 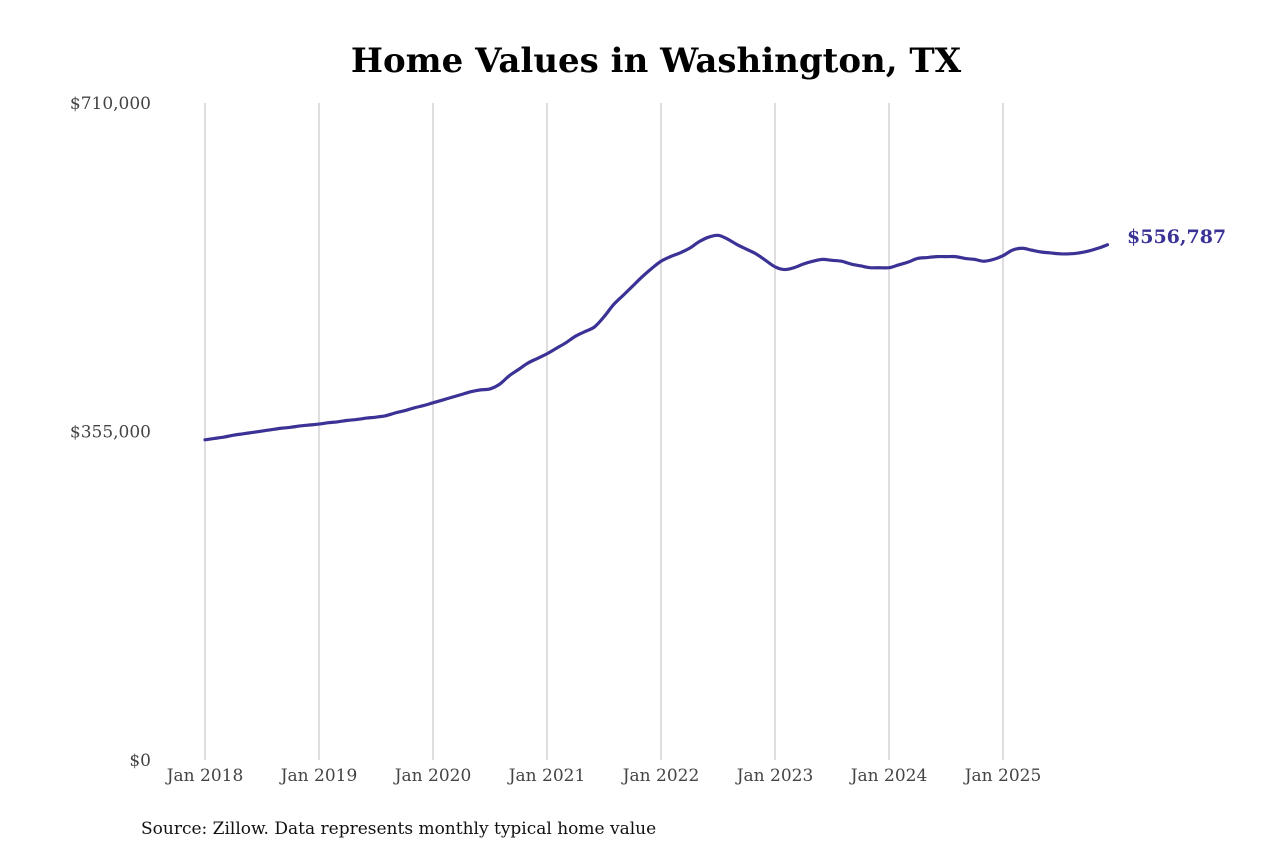 What do you see at coordinates (656, 61) in the screenshot?
I see `chart-title: Home Values in Washington, TX` at bounding box center [656, 61].